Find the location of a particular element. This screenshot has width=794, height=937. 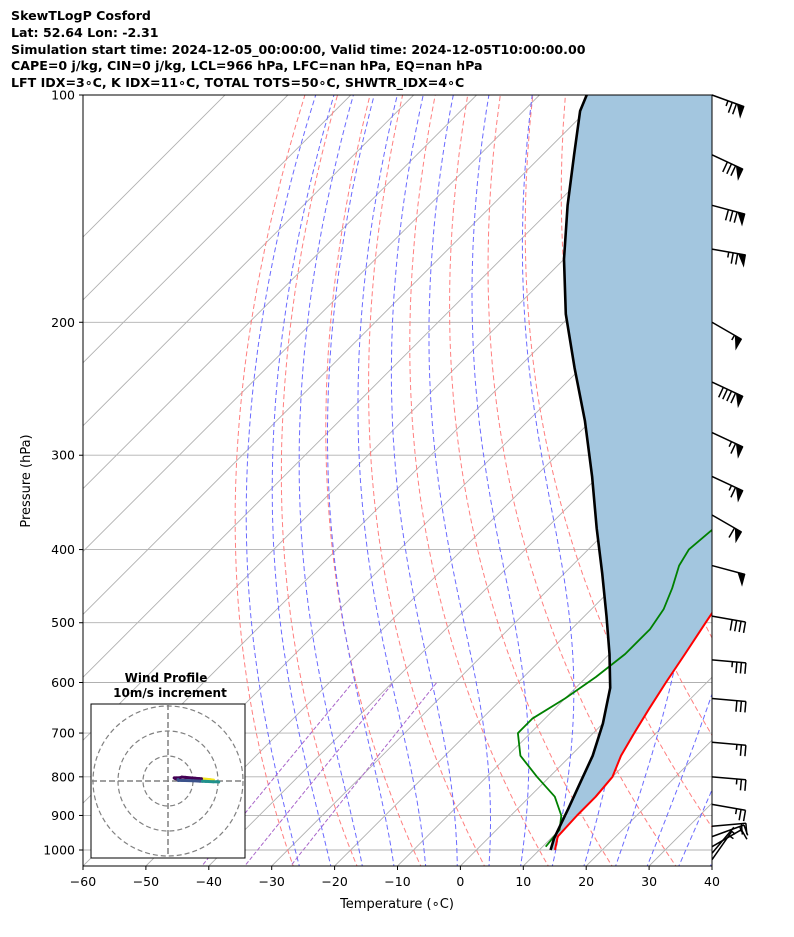

hodograph-segment is located at coordinates (190, 777).